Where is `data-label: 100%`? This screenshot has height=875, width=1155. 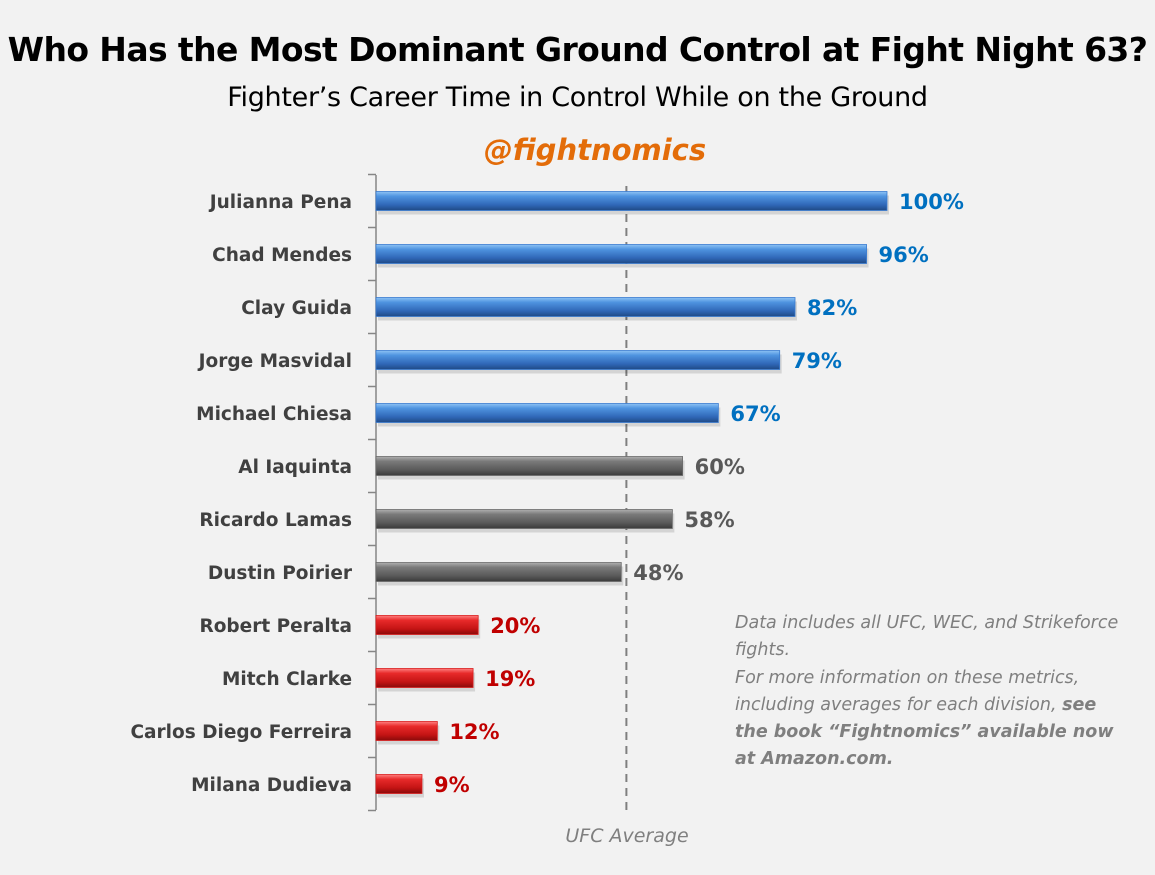
data-label: 100% is located at coordinates (931, 202).